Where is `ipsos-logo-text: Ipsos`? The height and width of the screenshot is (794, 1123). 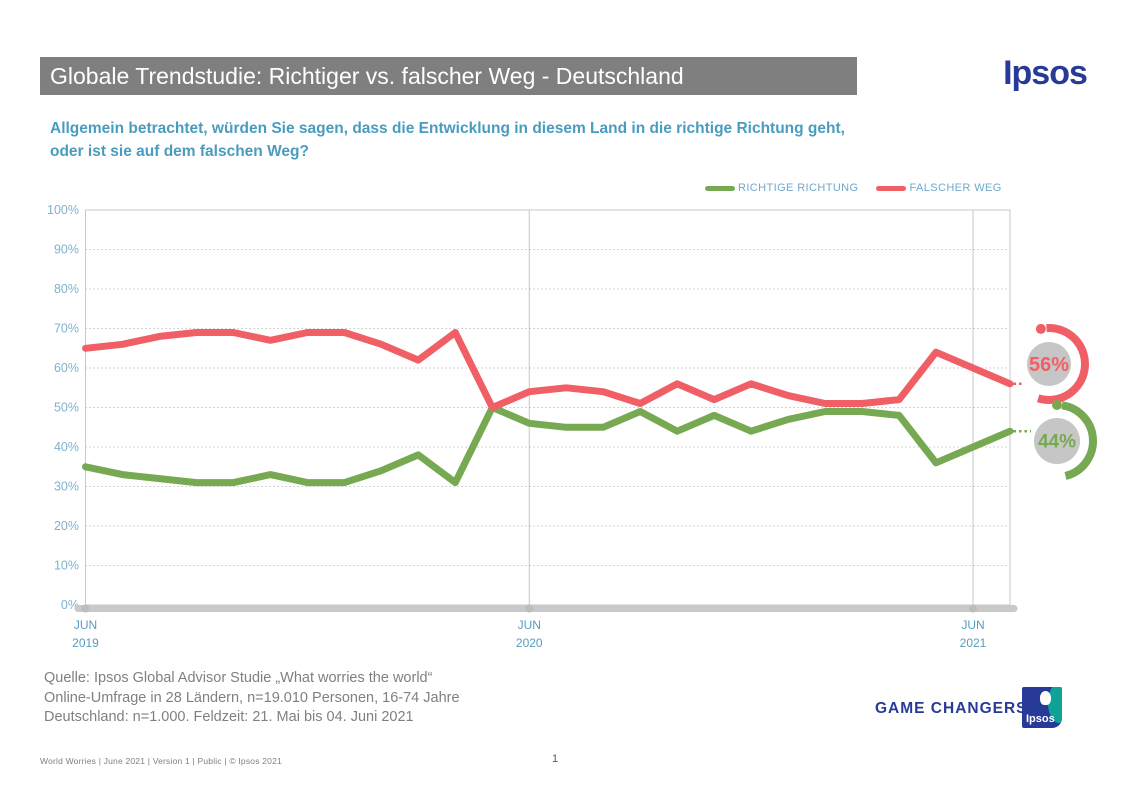 ipsos-logo-text: Ipsos is located at coordinates (1040, 719).